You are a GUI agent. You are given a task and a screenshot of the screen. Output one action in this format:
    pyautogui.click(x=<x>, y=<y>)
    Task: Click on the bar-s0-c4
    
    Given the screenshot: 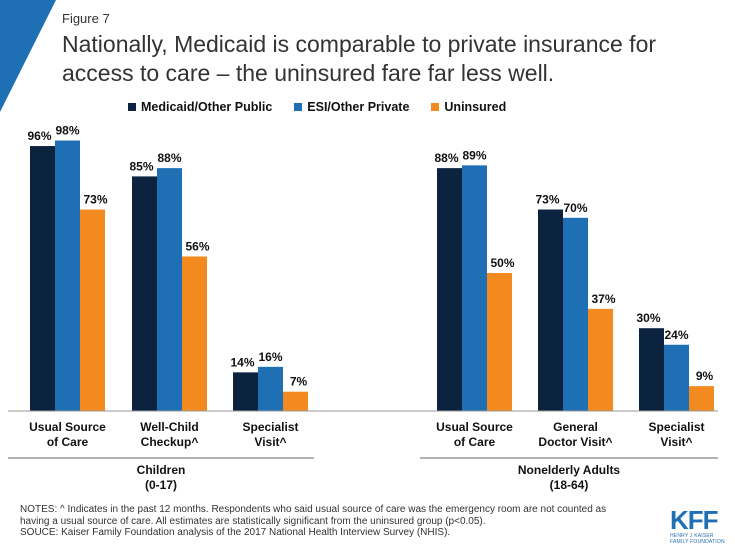 What is the action you would take?
    pyautogui.click(x=550, y=310)
    